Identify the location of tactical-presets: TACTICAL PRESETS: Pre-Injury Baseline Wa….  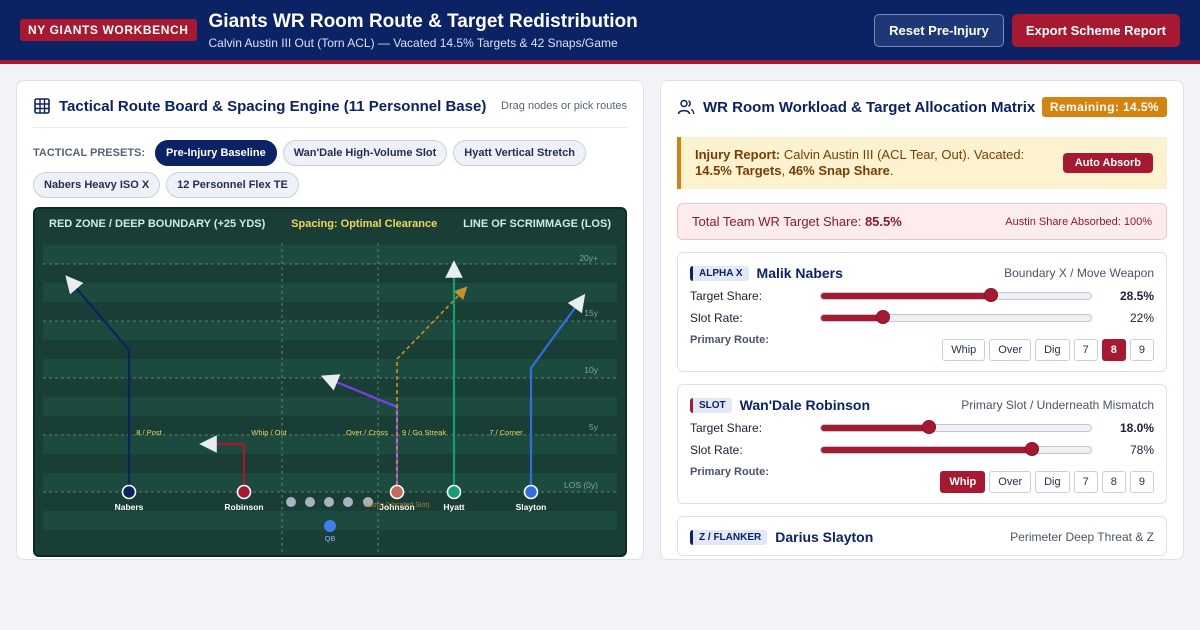
(330, 163).